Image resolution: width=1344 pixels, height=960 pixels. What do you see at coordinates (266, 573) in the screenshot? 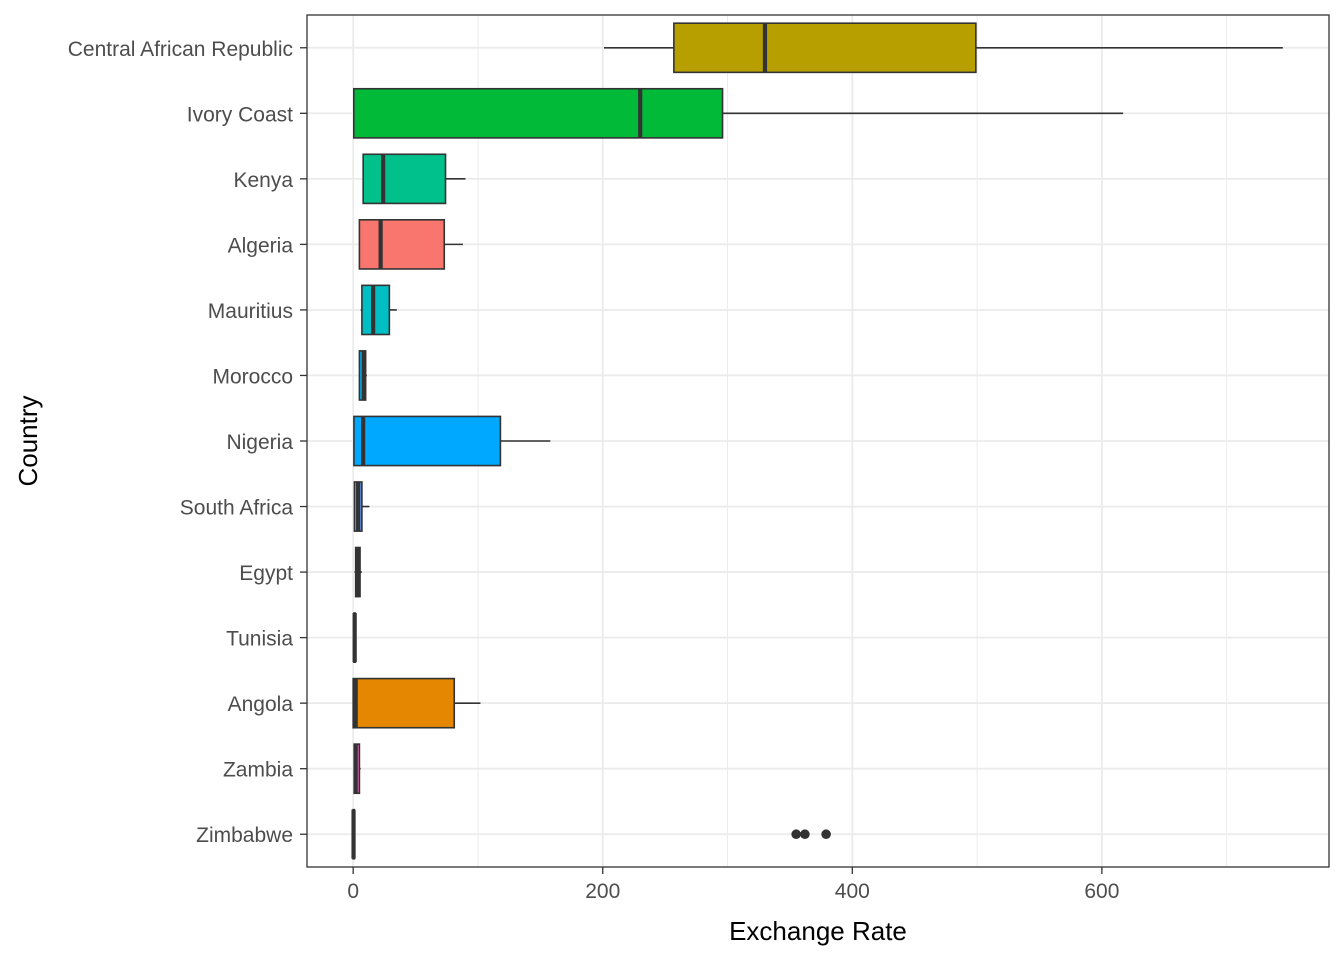
I see `y-tick-label: Egypt` at bounding box center [266, 573].